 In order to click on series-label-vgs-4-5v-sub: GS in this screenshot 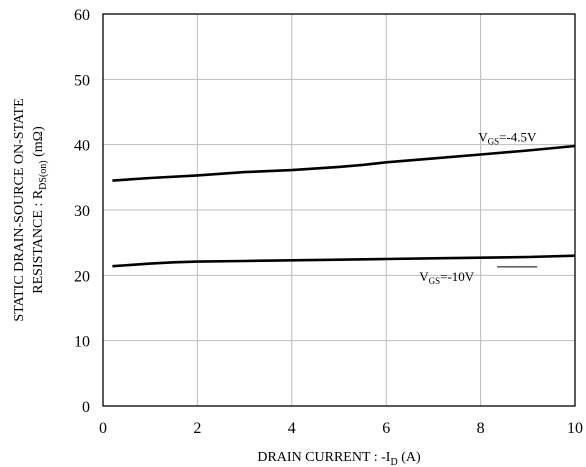, I will do `click(494, 141)`.